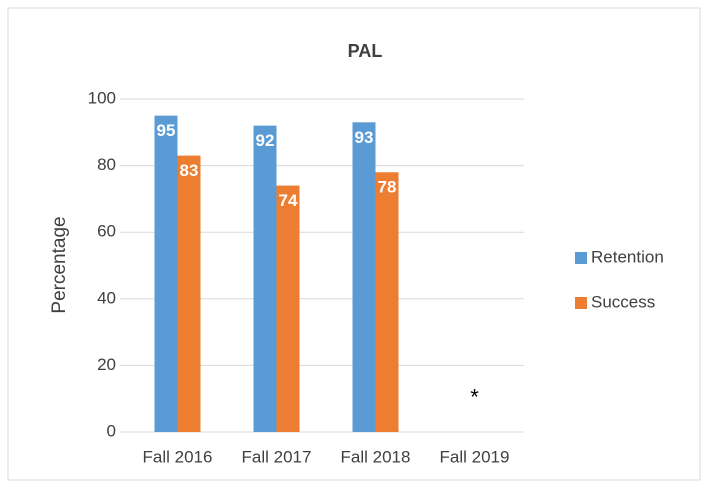 This screenshot has width=709, height=494. Describe the element at coordinates (178, 456) in the screenshot. I see `x-tick-label: Fall 2016` at that location.